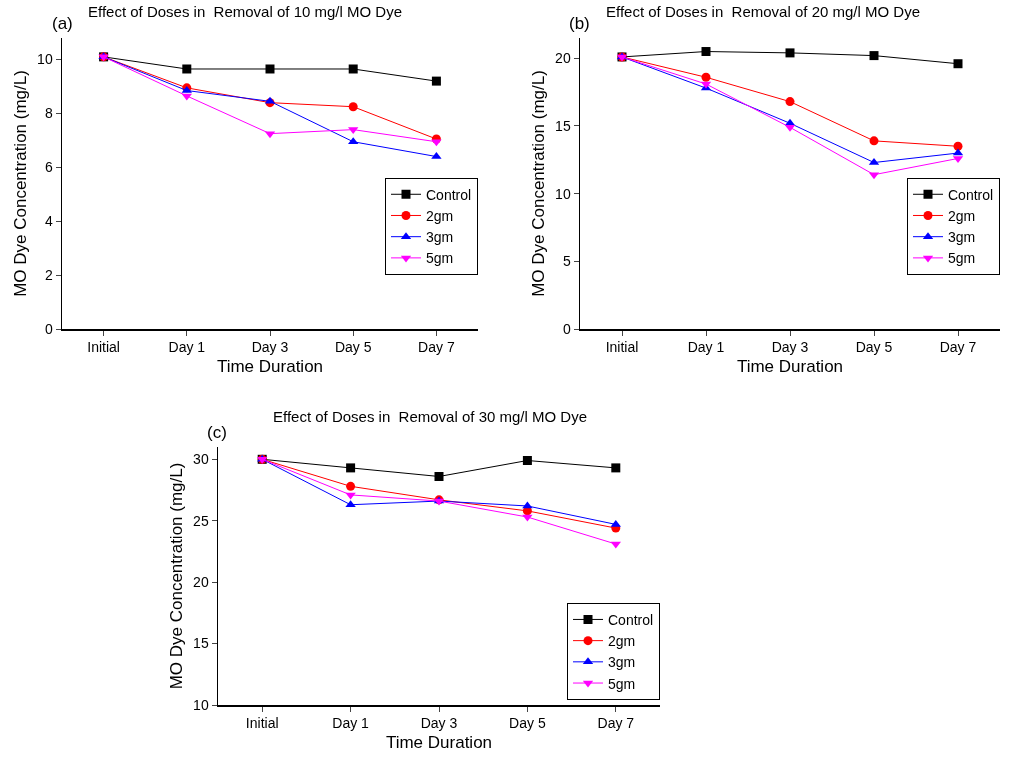 This screenshot has width=1016, height=760. I want to click on y-tick-label: 30, so click(201, 459).